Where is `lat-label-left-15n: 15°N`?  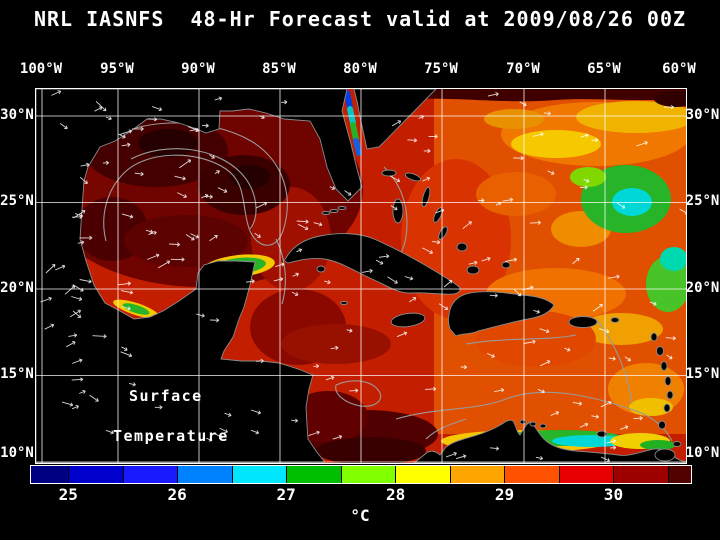 lat-label-left-15n: 15°N is located at coordinates (17, 374).